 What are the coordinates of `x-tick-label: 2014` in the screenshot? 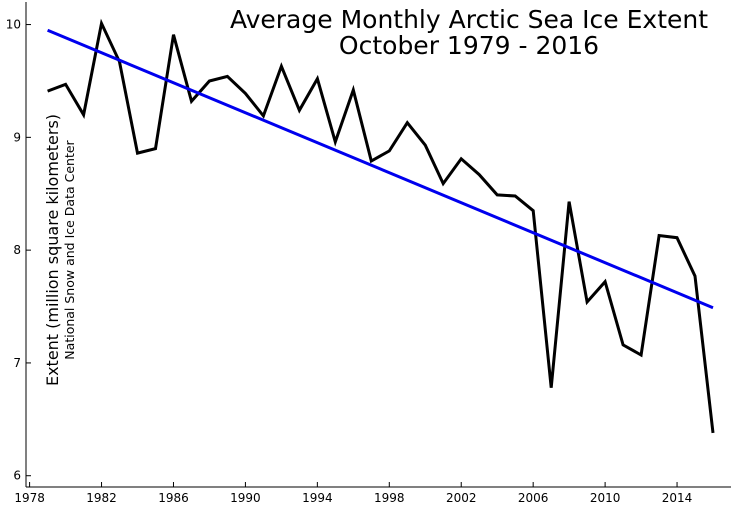 It's located at (677, 498).